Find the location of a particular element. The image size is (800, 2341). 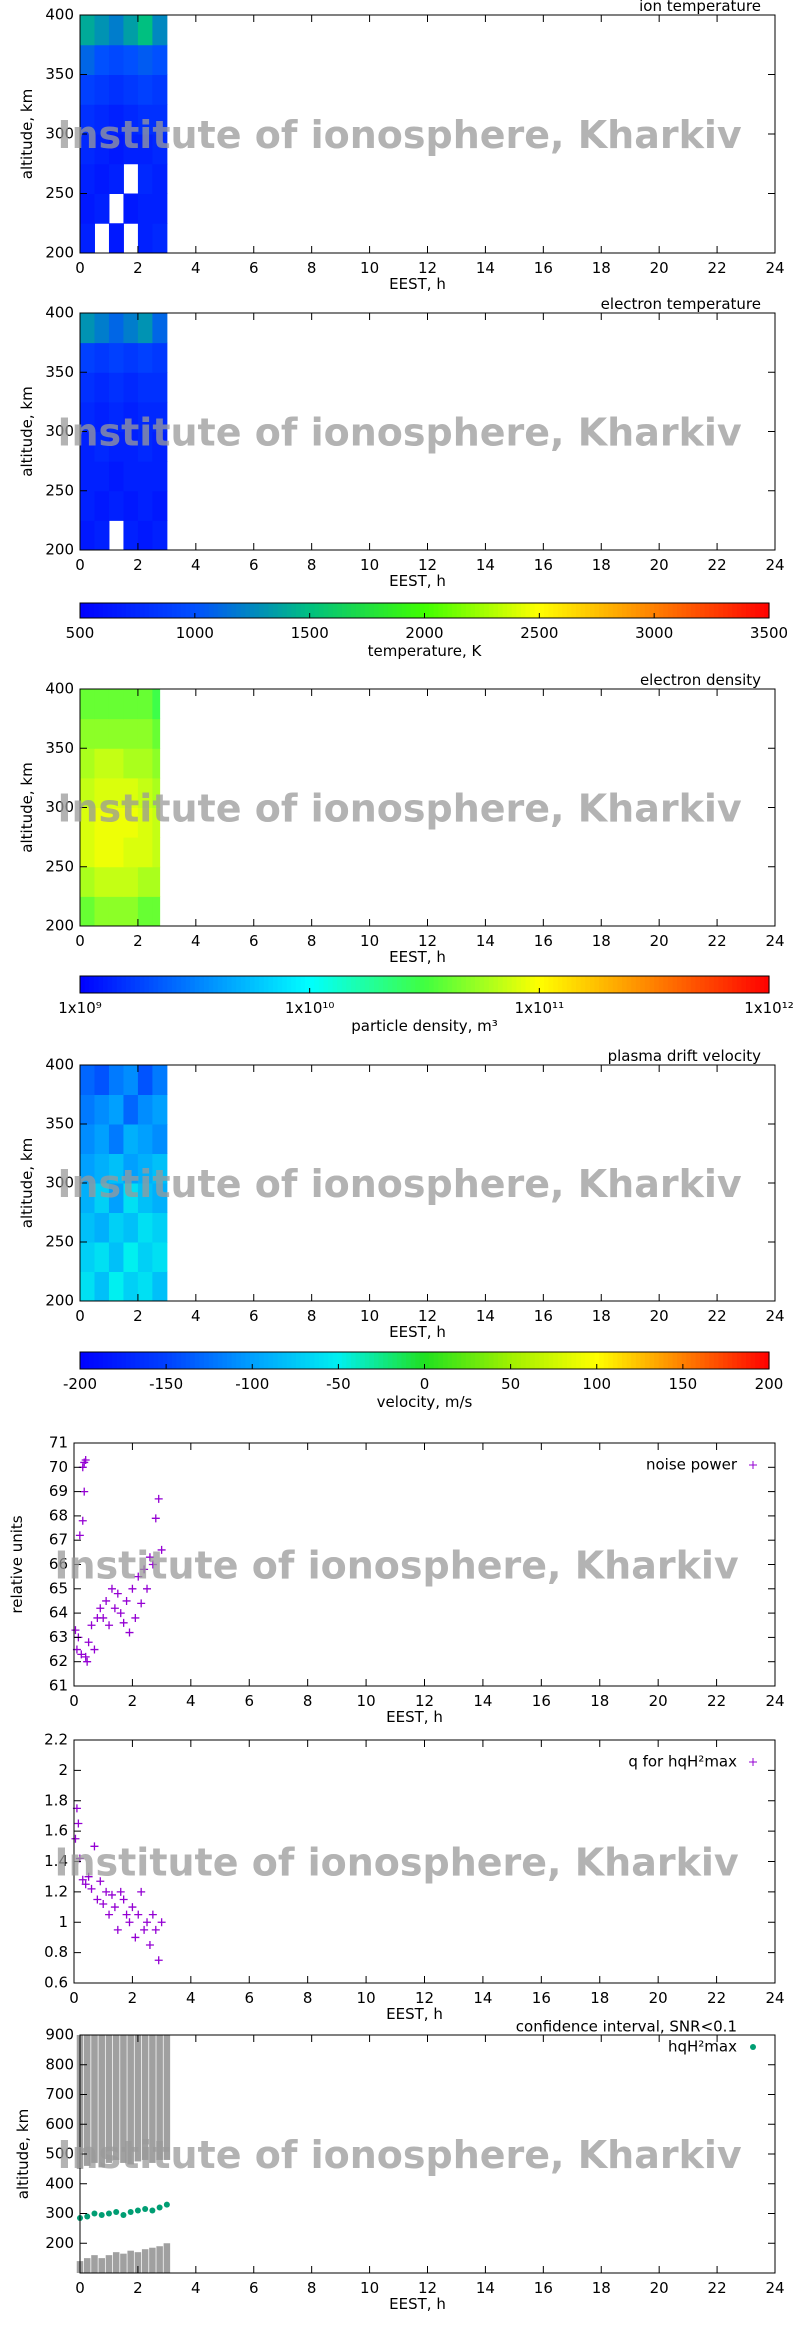

y-tick-label: 67 is located at coordinates (58, 1540).